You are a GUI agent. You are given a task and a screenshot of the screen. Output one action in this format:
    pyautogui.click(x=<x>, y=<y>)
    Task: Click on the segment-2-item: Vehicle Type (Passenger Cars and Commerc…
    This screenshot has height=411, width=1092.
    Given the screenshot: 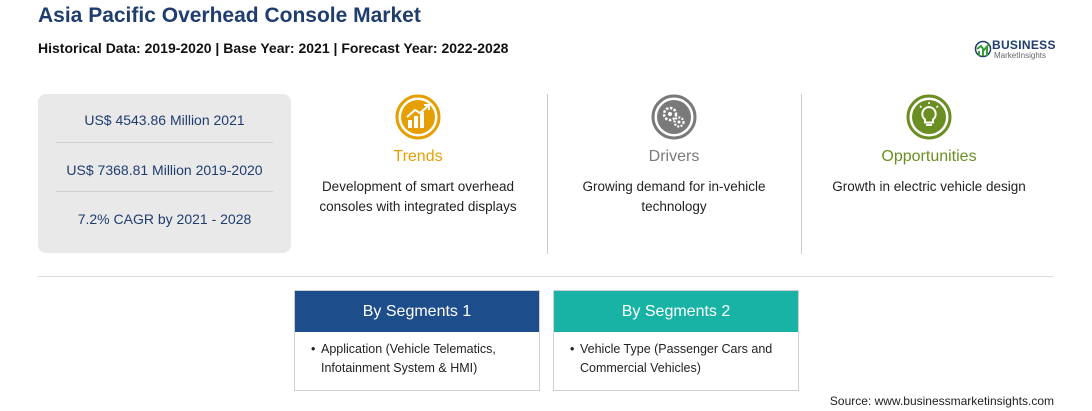 What is the action you would take?
    pyautogui.click(x=676, y=358)
    